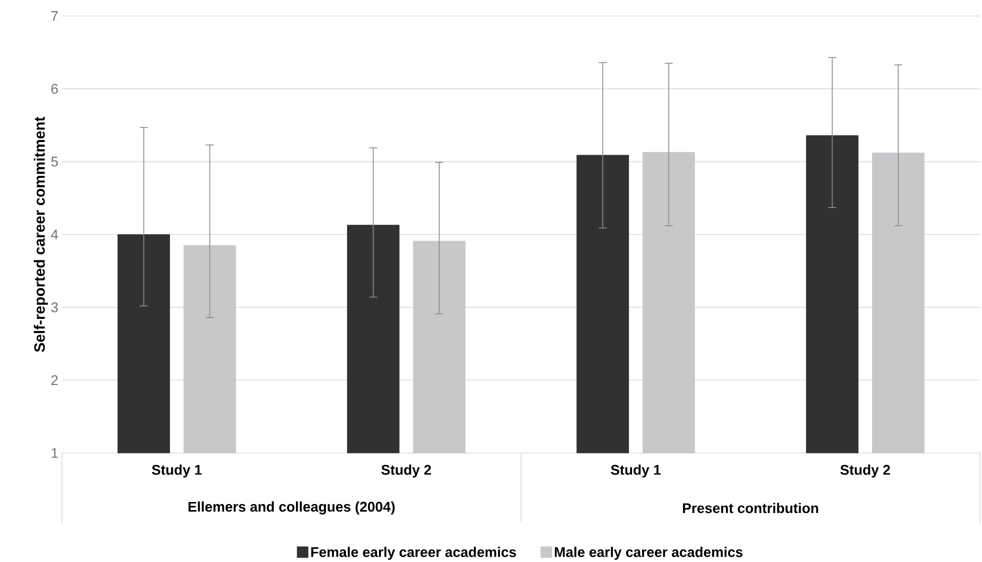  I want to click on y-tick-label: 6, so click(54, 89).